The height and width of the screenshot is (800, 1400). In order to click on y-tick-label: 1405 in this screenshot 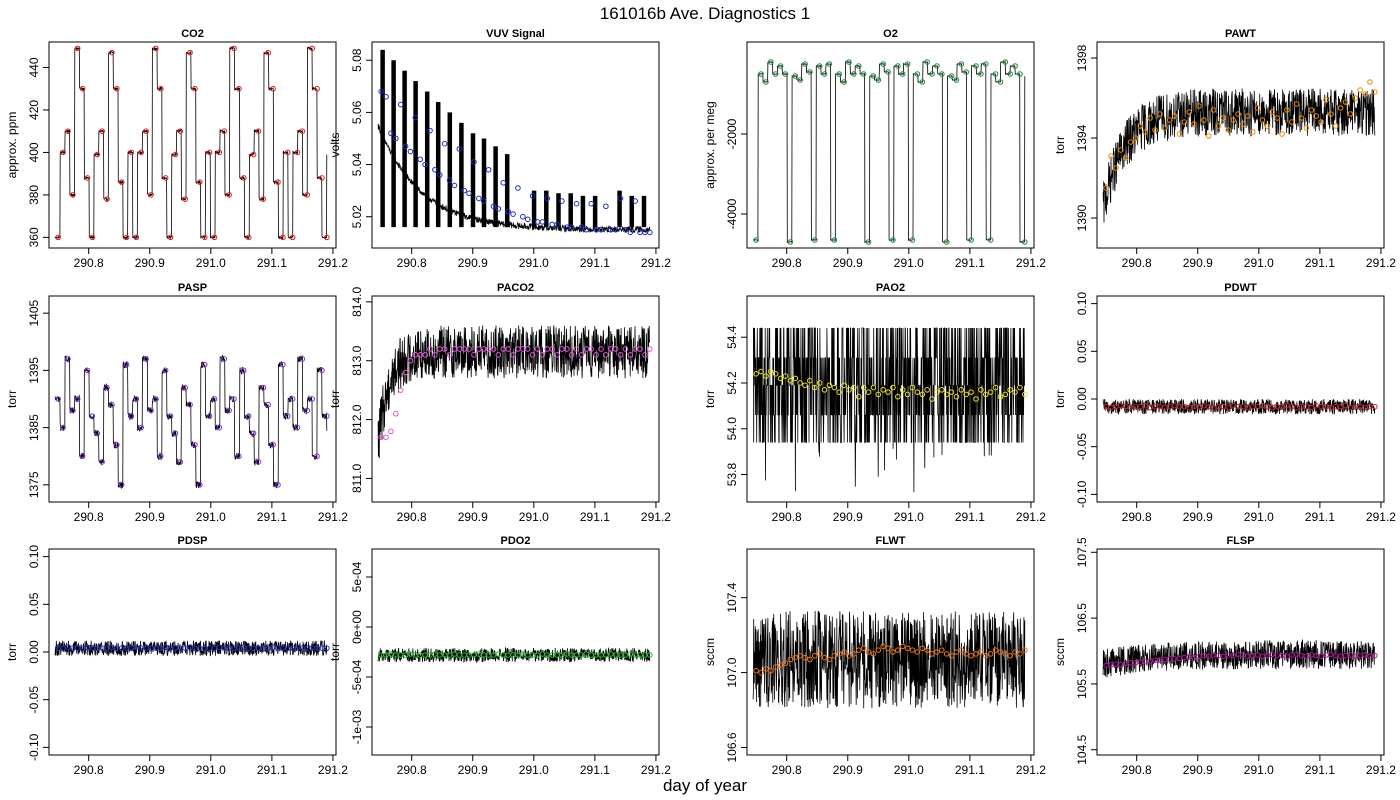, I will do `click(34, 312)`.